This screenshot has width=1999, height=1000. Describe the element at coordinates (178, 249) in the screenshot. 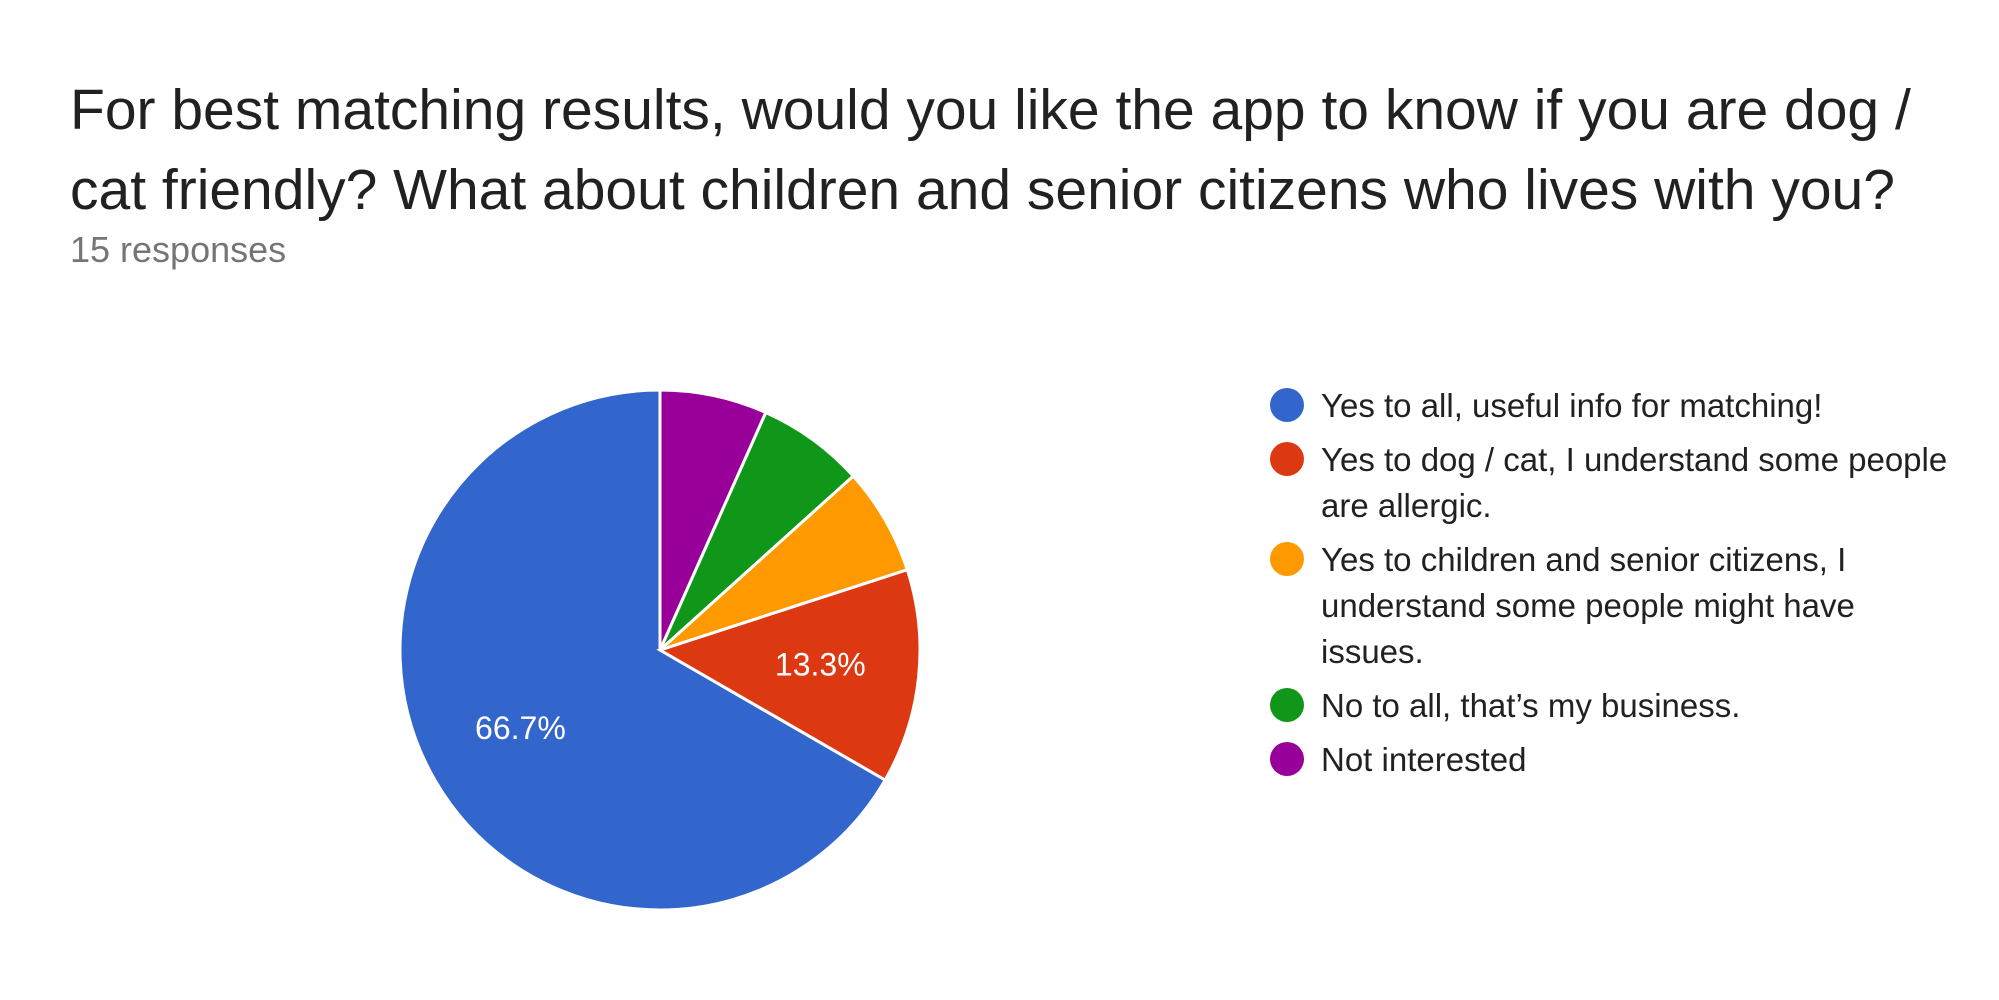

I see `response-count: 15 responses` at that location.